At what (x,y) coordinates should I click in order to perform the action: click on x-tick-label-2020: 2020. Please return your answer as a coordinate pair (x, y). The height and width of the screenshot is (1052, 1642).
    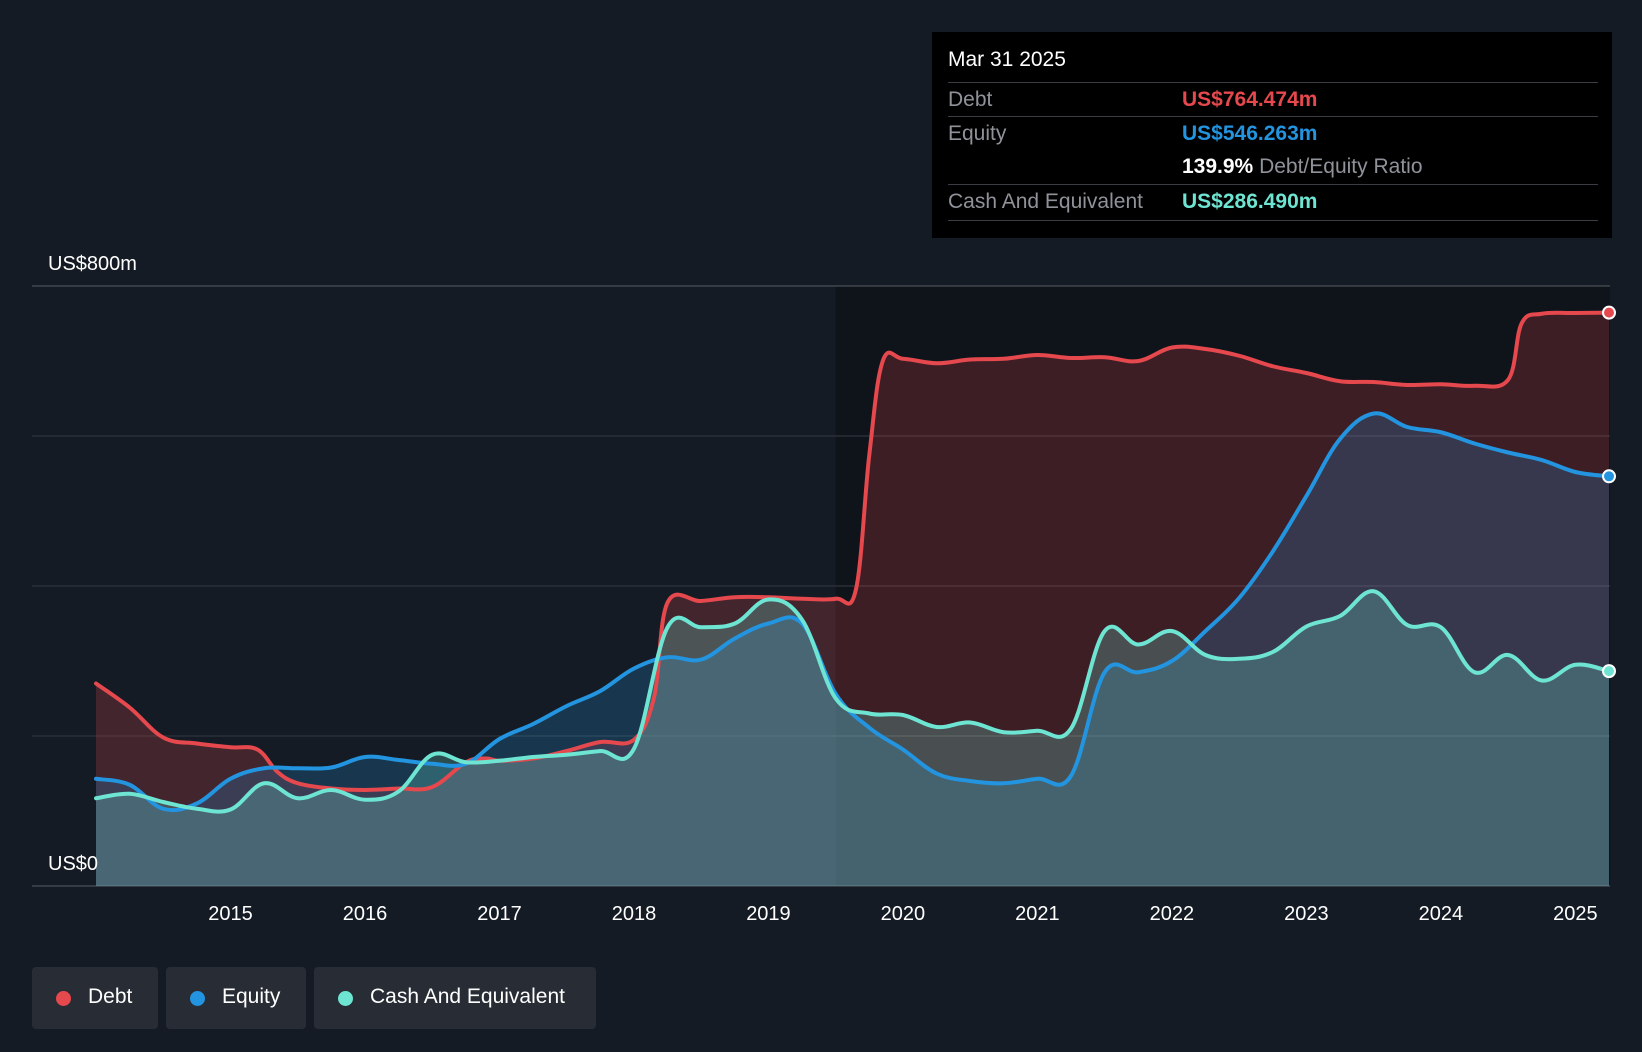
    Looking at the image, I should click on (903, 914).